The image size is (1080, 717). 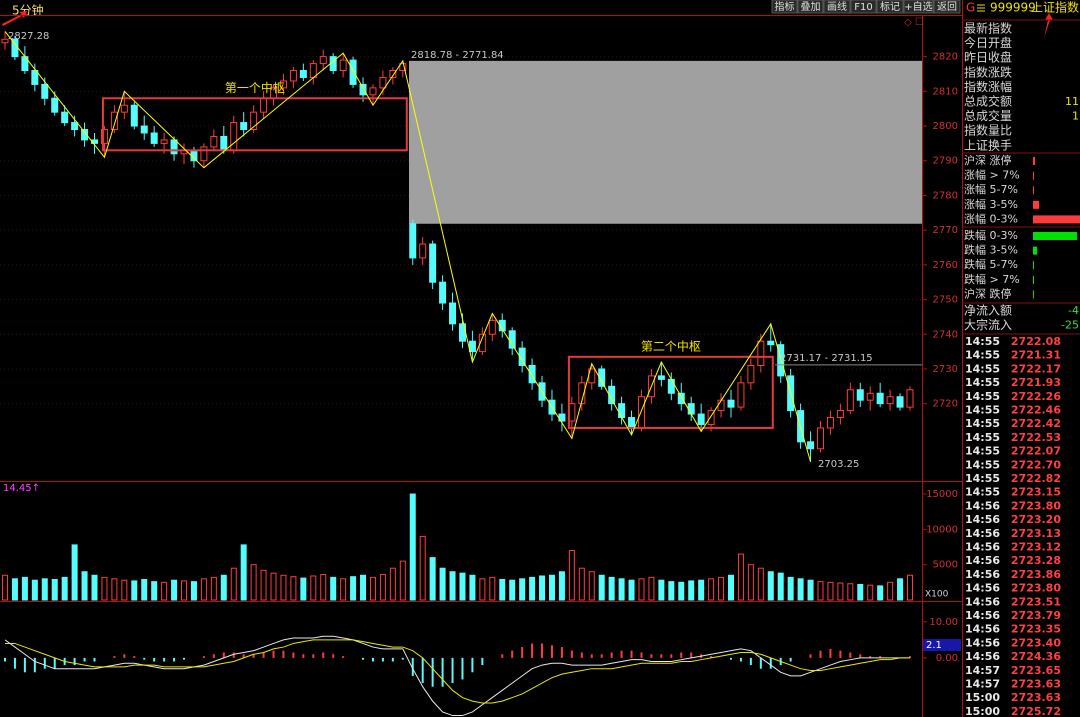 I want to click on flow-label: 大宗流入, so click(x=988, y=324).